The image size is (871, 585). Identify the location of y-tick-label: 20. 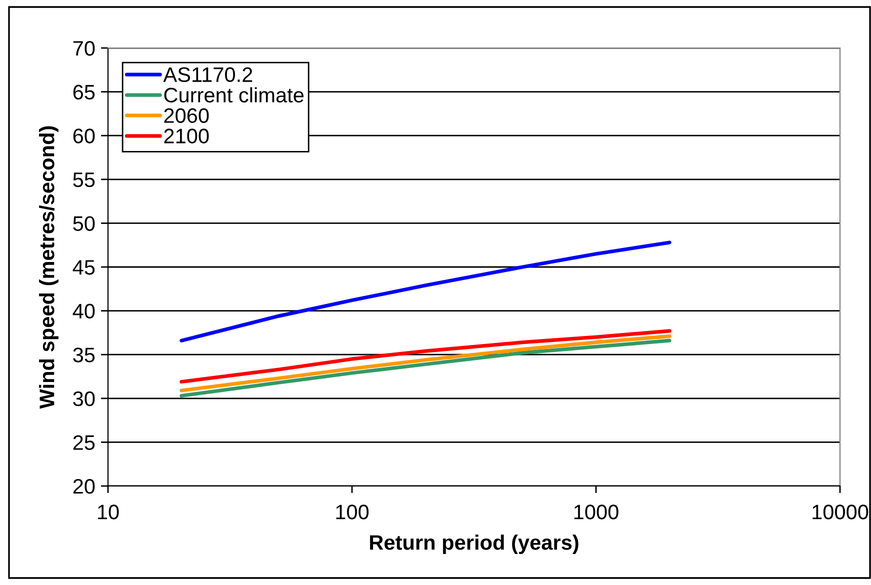
(84, 486).